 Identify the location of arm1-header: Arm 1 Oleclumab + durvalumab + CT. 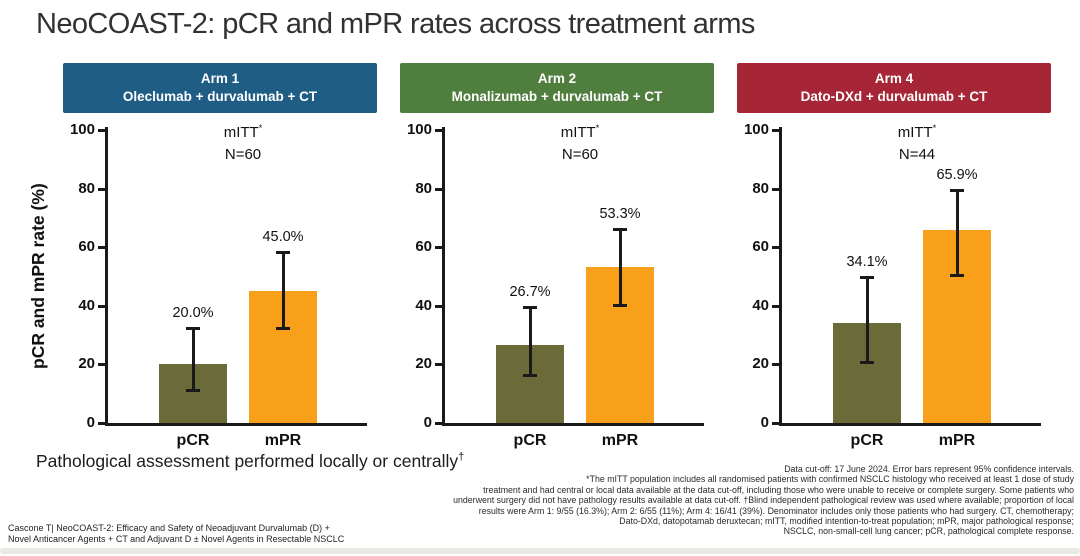
(220, 88).